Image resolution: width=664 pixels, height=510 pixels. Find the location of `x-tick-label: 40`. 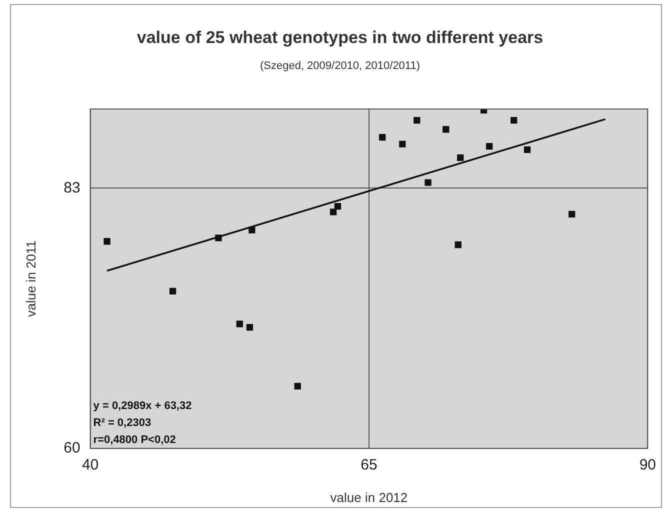

x-tick-label: 40 is located at coordinates (90, 465).